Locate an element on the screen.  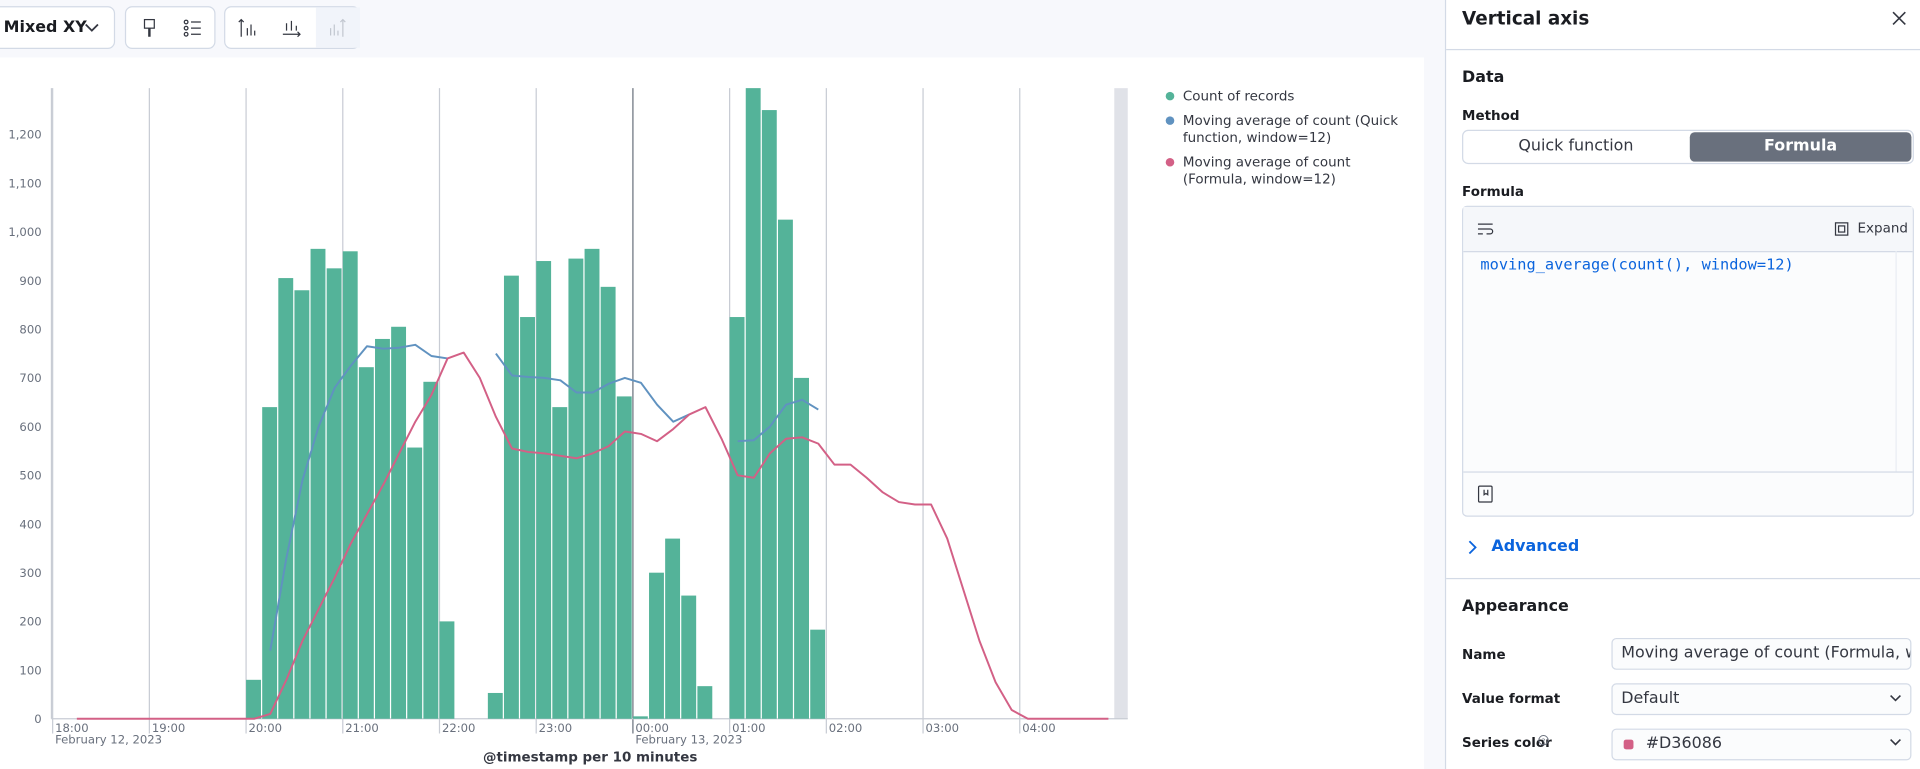
legend-item: Count of records is located at coordinates (1288, 96).